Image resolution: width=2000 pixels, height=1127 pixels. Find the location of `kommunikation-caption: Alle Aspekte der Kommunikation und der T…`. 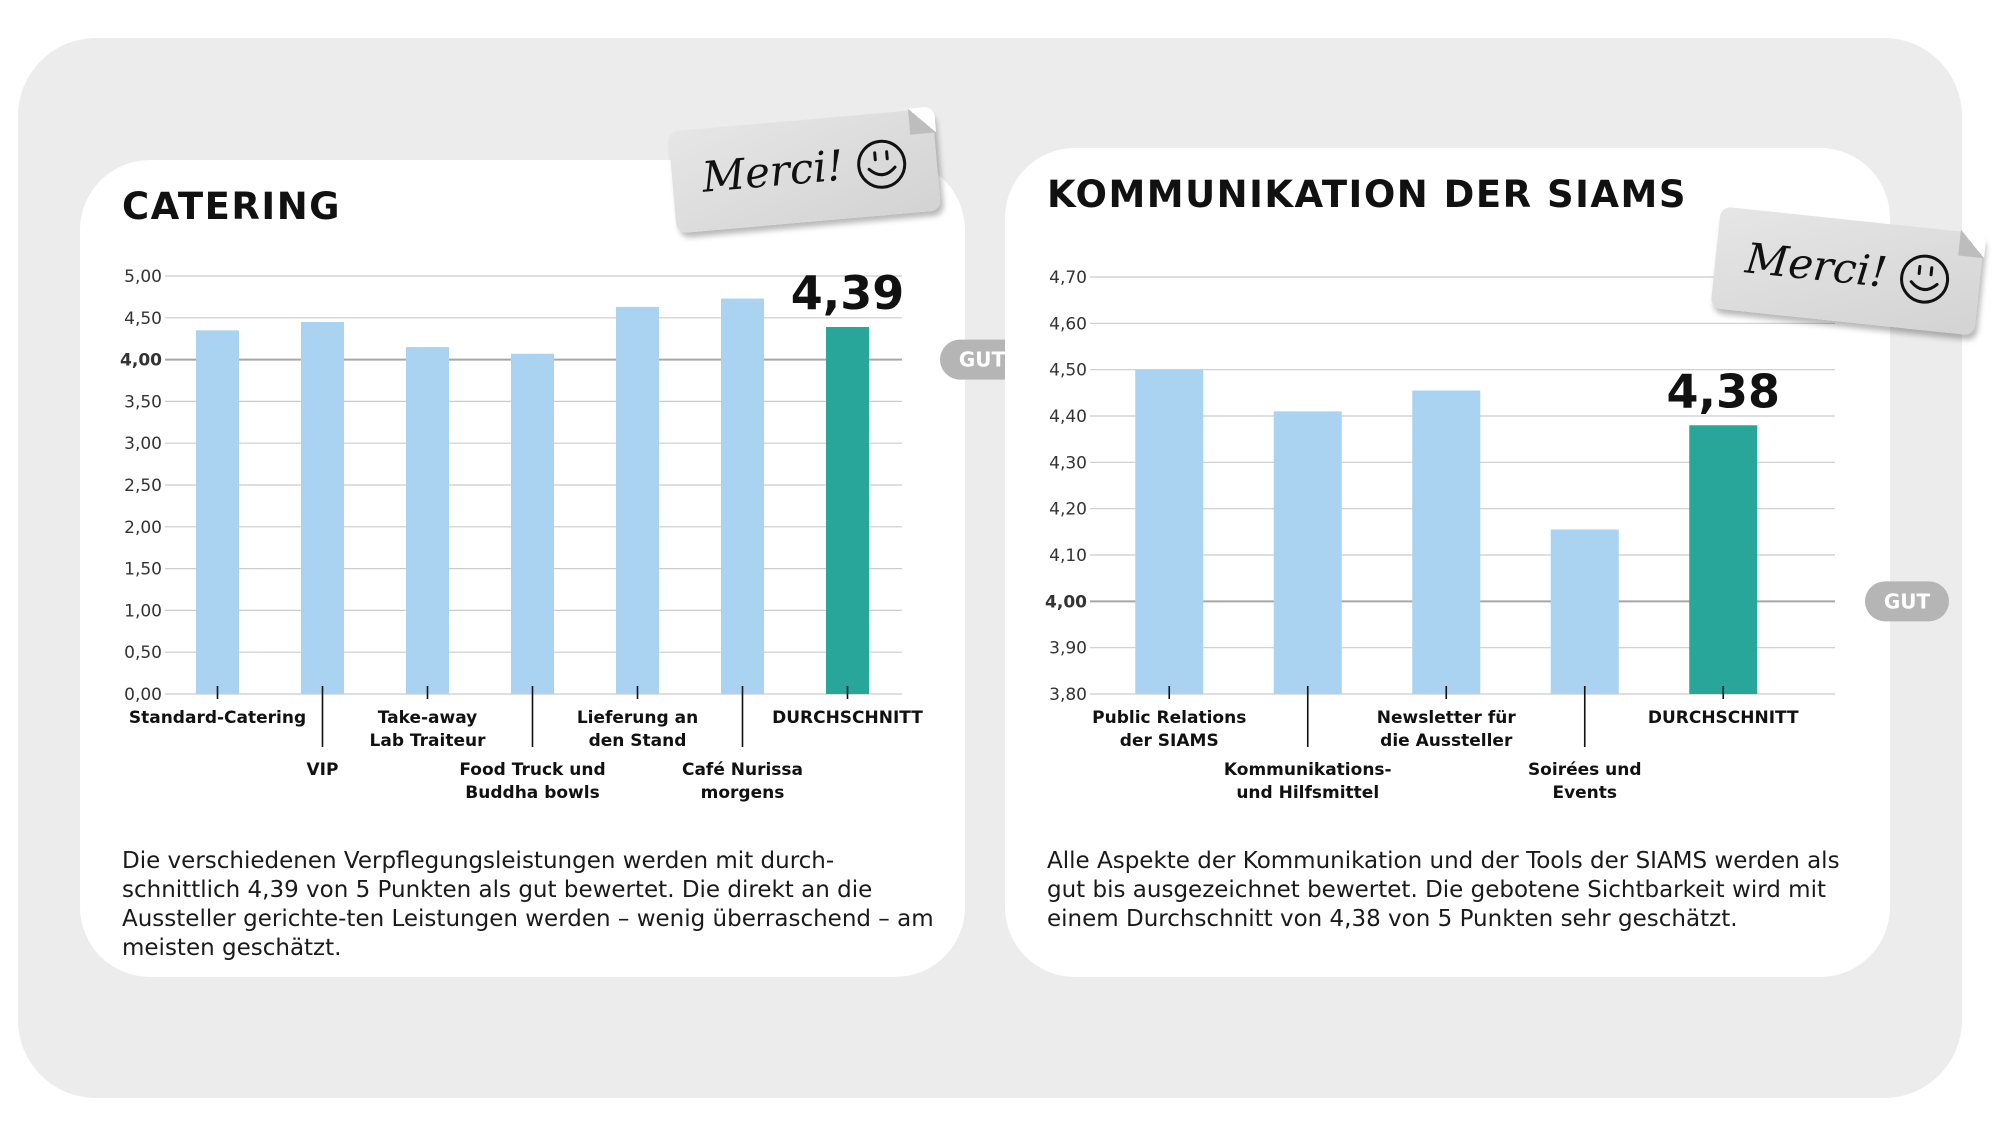

kommunikation-caption: Alle Aspekte der Kommunikation und der T… is located at coordinates (1443, 890).